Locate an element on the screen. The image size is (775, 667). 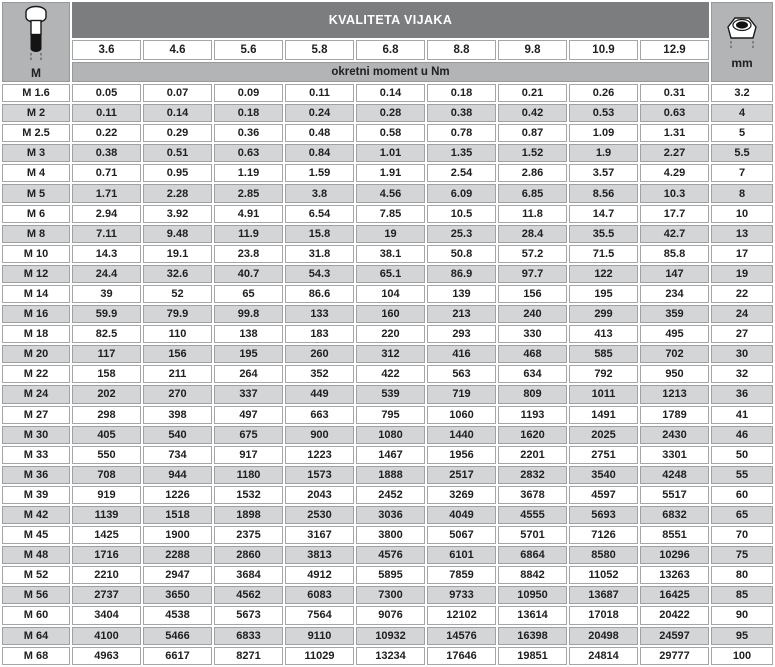
wrench-size-cell: 19 is located at coordinates (742, 273).